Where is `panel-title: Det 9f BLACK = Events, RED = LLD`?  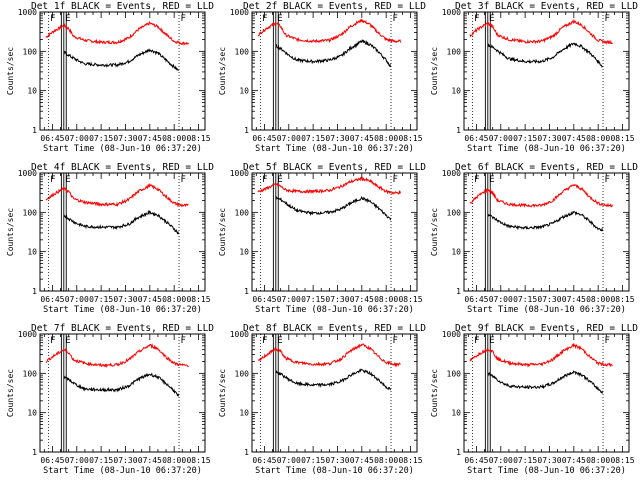
panel-title: Det 9f BLACK = Events, RED = LLD is located at coordinates (546, 328).